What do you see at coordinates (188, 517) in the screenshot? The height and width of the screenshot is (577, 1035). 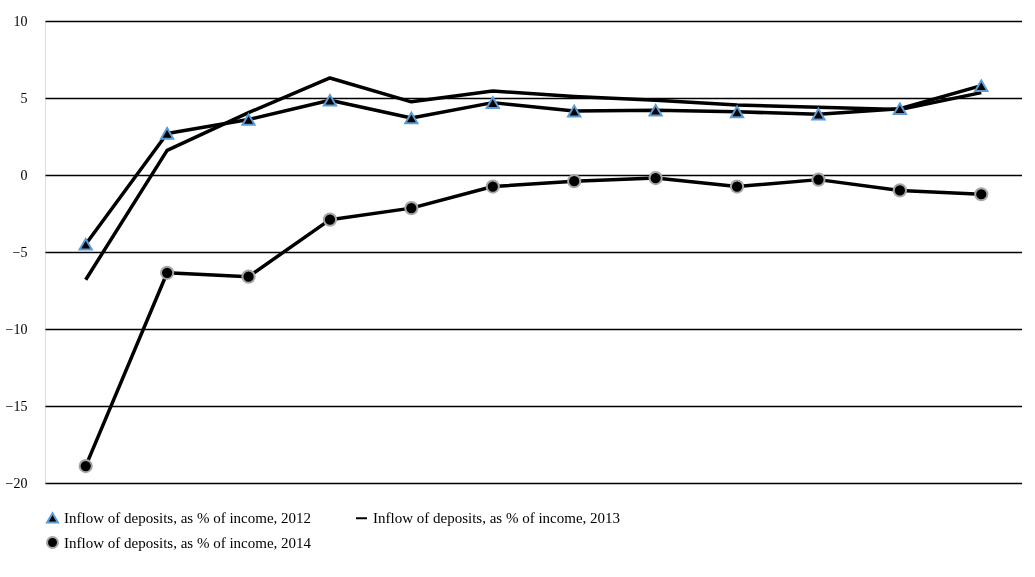 I see `legend-label: Inflow of deposits, as % of income, 2012` at bounding box center [188, 517].